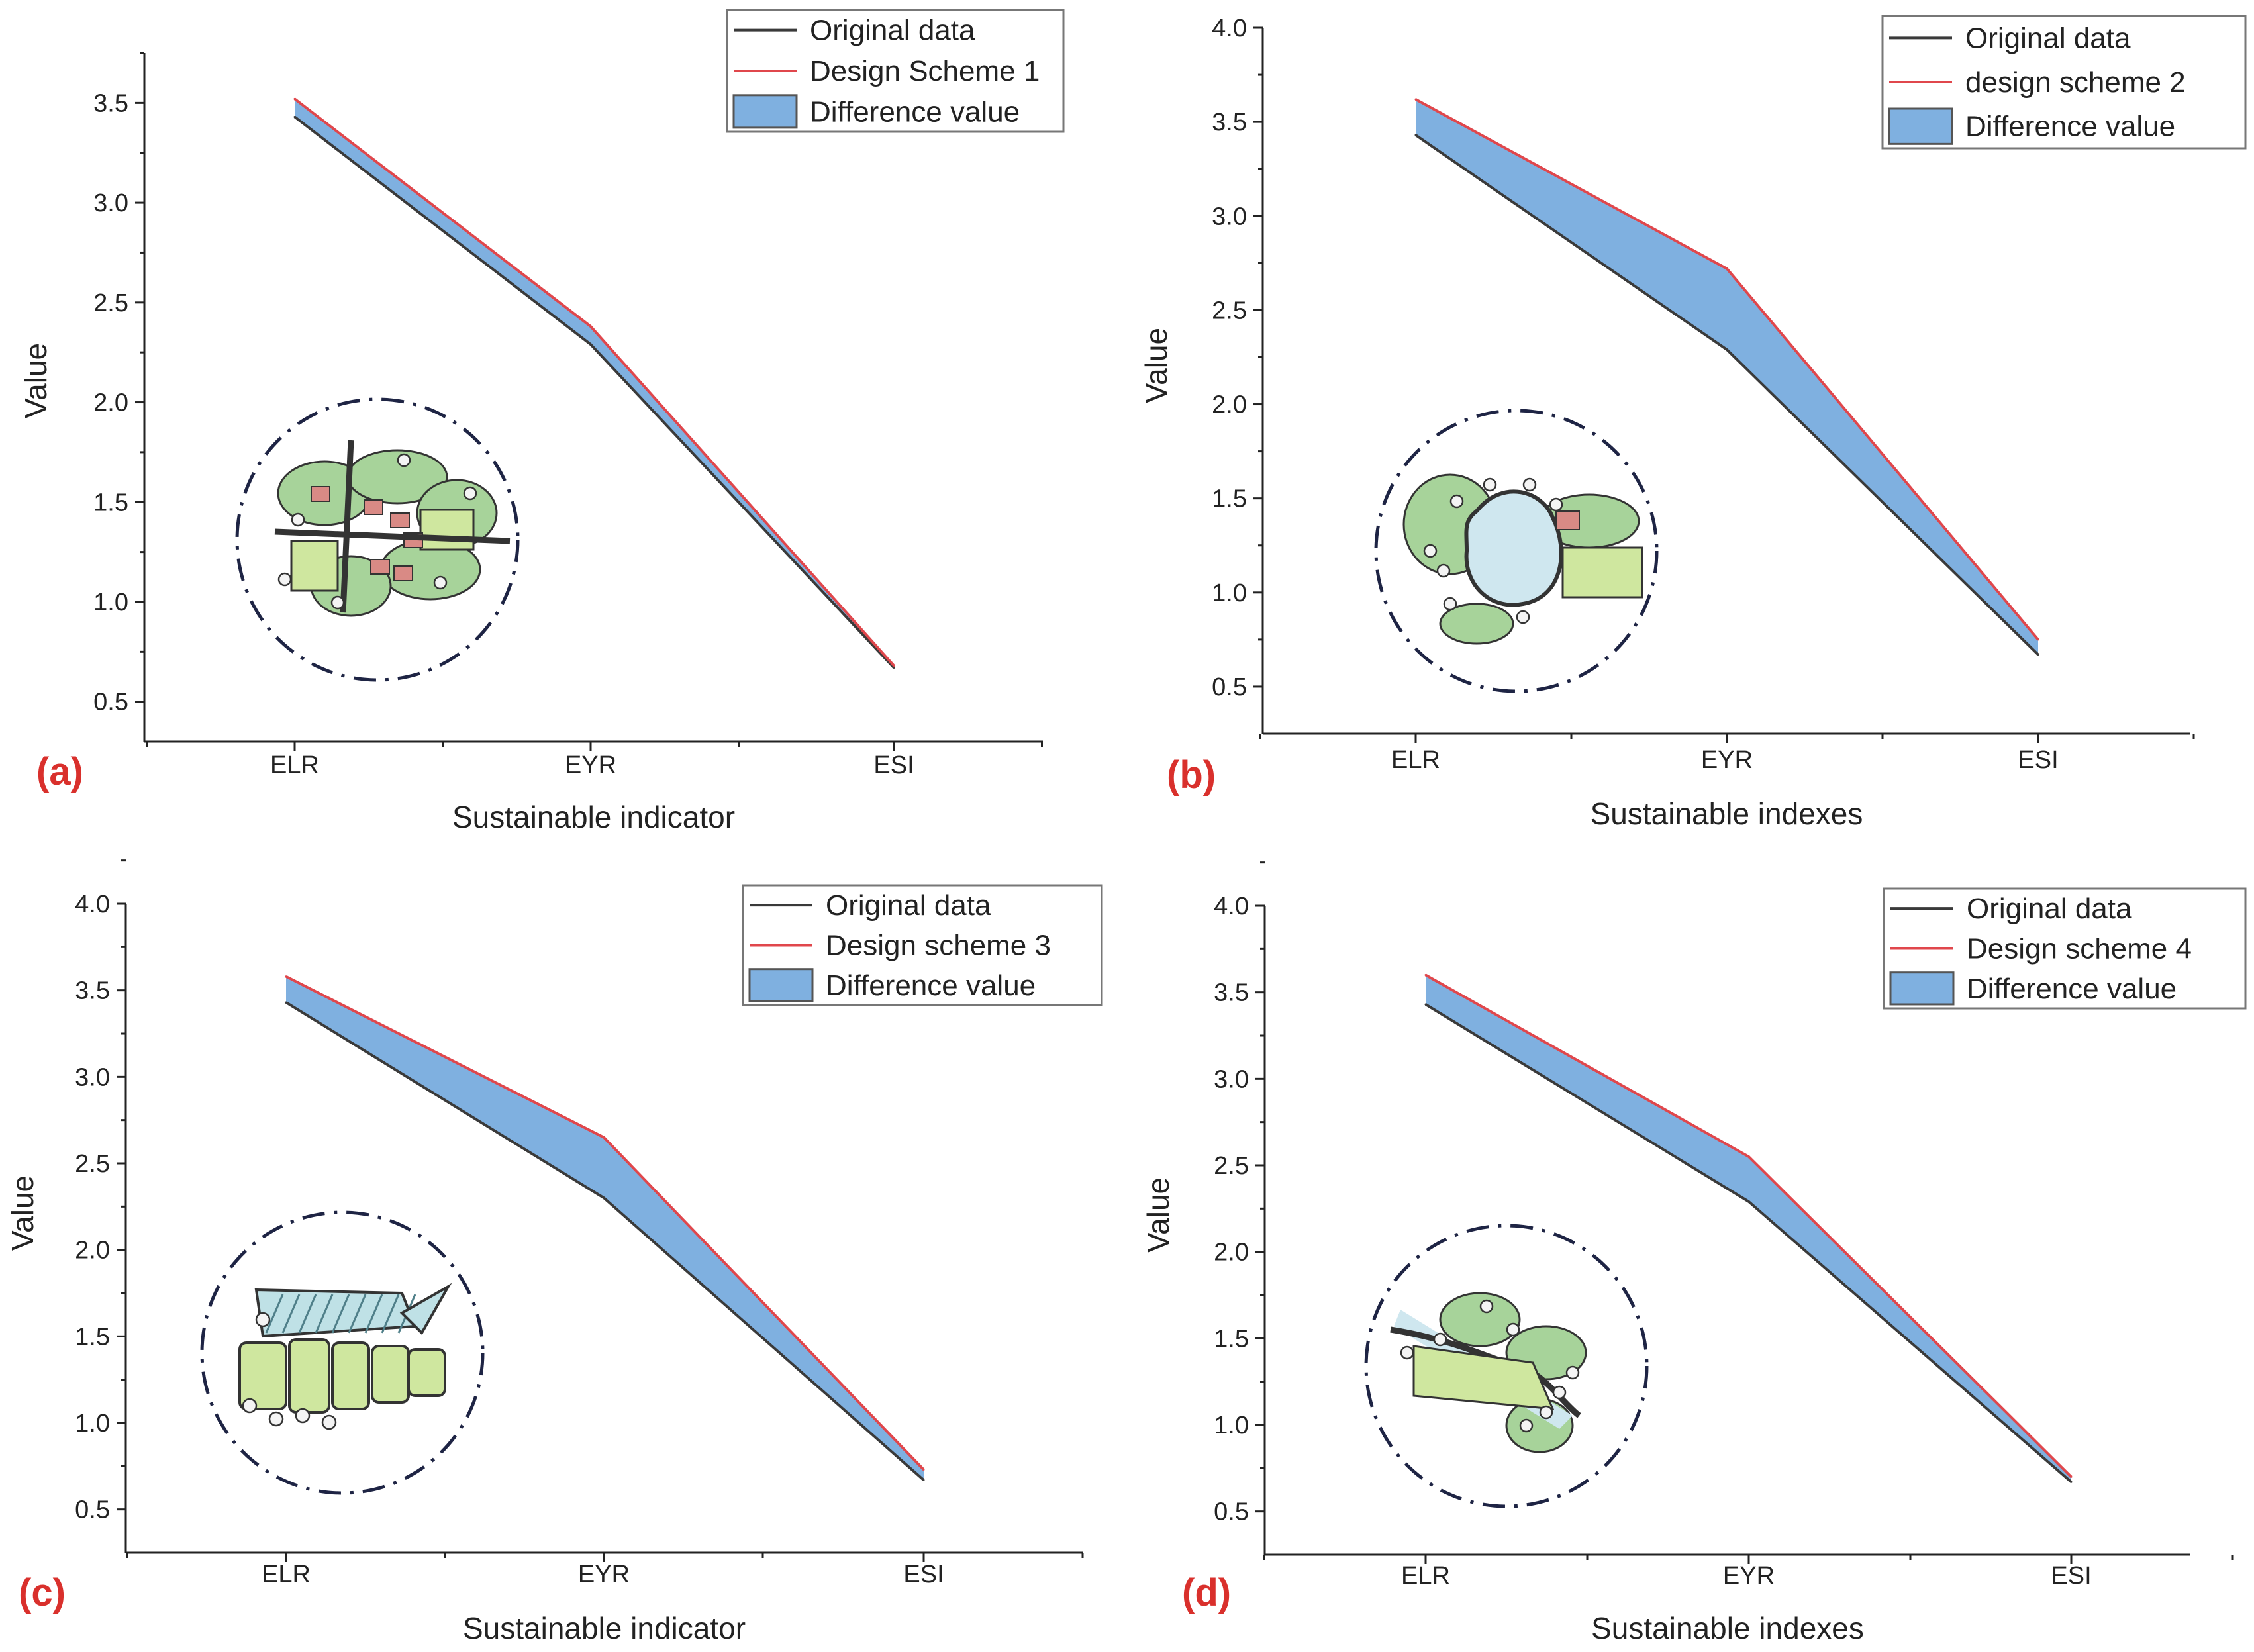  Describe the element at coordinates (593, 817) in the screenshot. I see `x-axis-title: Sustainable indicator` at that location.